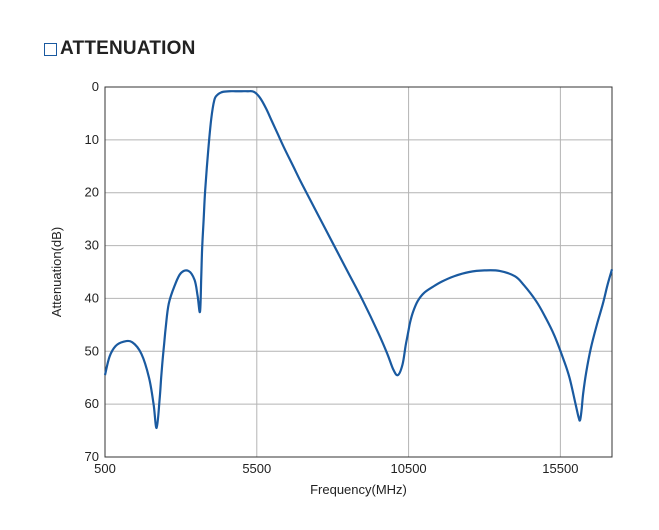 This screenshot has width=659, height=530. Describe the element at coordinates (256, 468) in the screenshot. I see `x-tick-label: 5500` at that location.